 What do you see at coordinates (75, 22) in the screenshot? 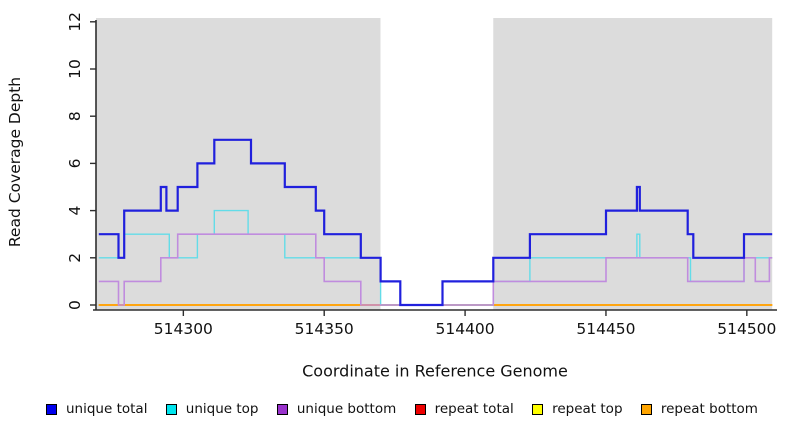
I see `y-tick-label: 12` at bounding box center [75, 22].